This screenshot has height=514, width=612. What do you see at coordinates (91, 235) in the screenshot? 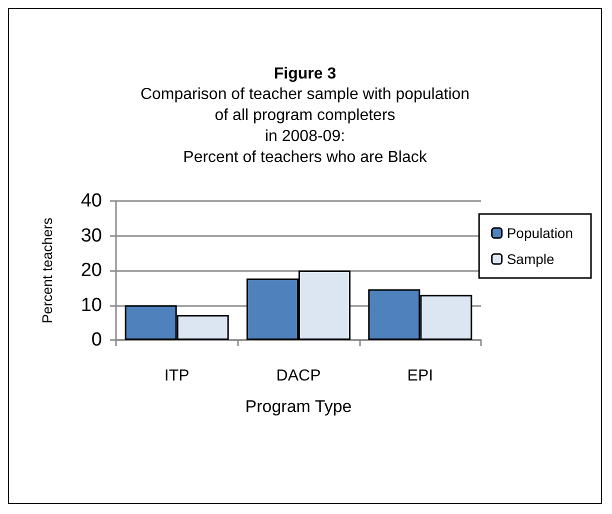
I see `y-tick-label: 30` at bounding box center [91, 235].